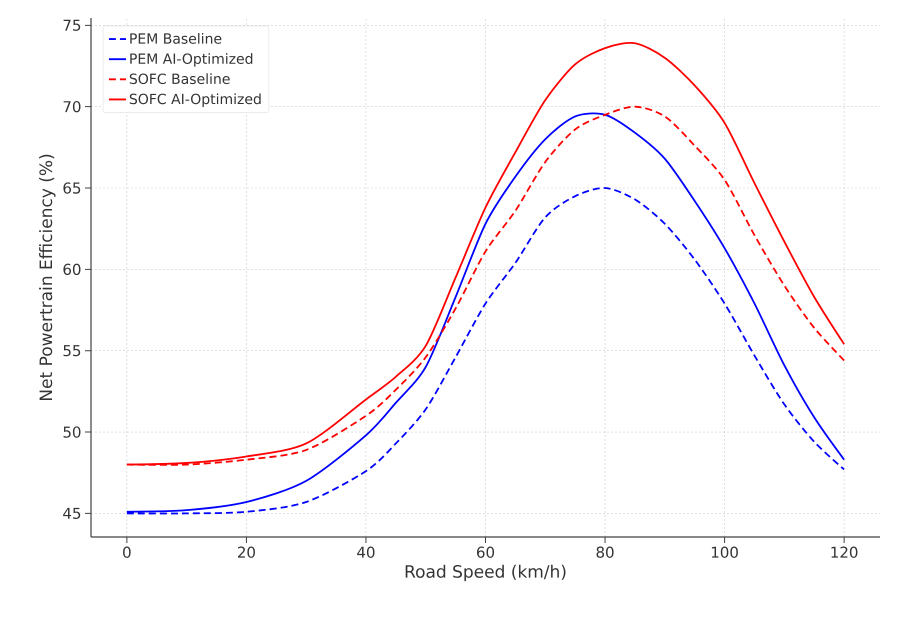 Image resolution: width=906 pixels, height=632 pixels. What do you see at coordinates (47, 277) in the screenshot?
I see `y-axis-title: Net Powertrain Efficiency (%)` at bounding box center [47, 277].